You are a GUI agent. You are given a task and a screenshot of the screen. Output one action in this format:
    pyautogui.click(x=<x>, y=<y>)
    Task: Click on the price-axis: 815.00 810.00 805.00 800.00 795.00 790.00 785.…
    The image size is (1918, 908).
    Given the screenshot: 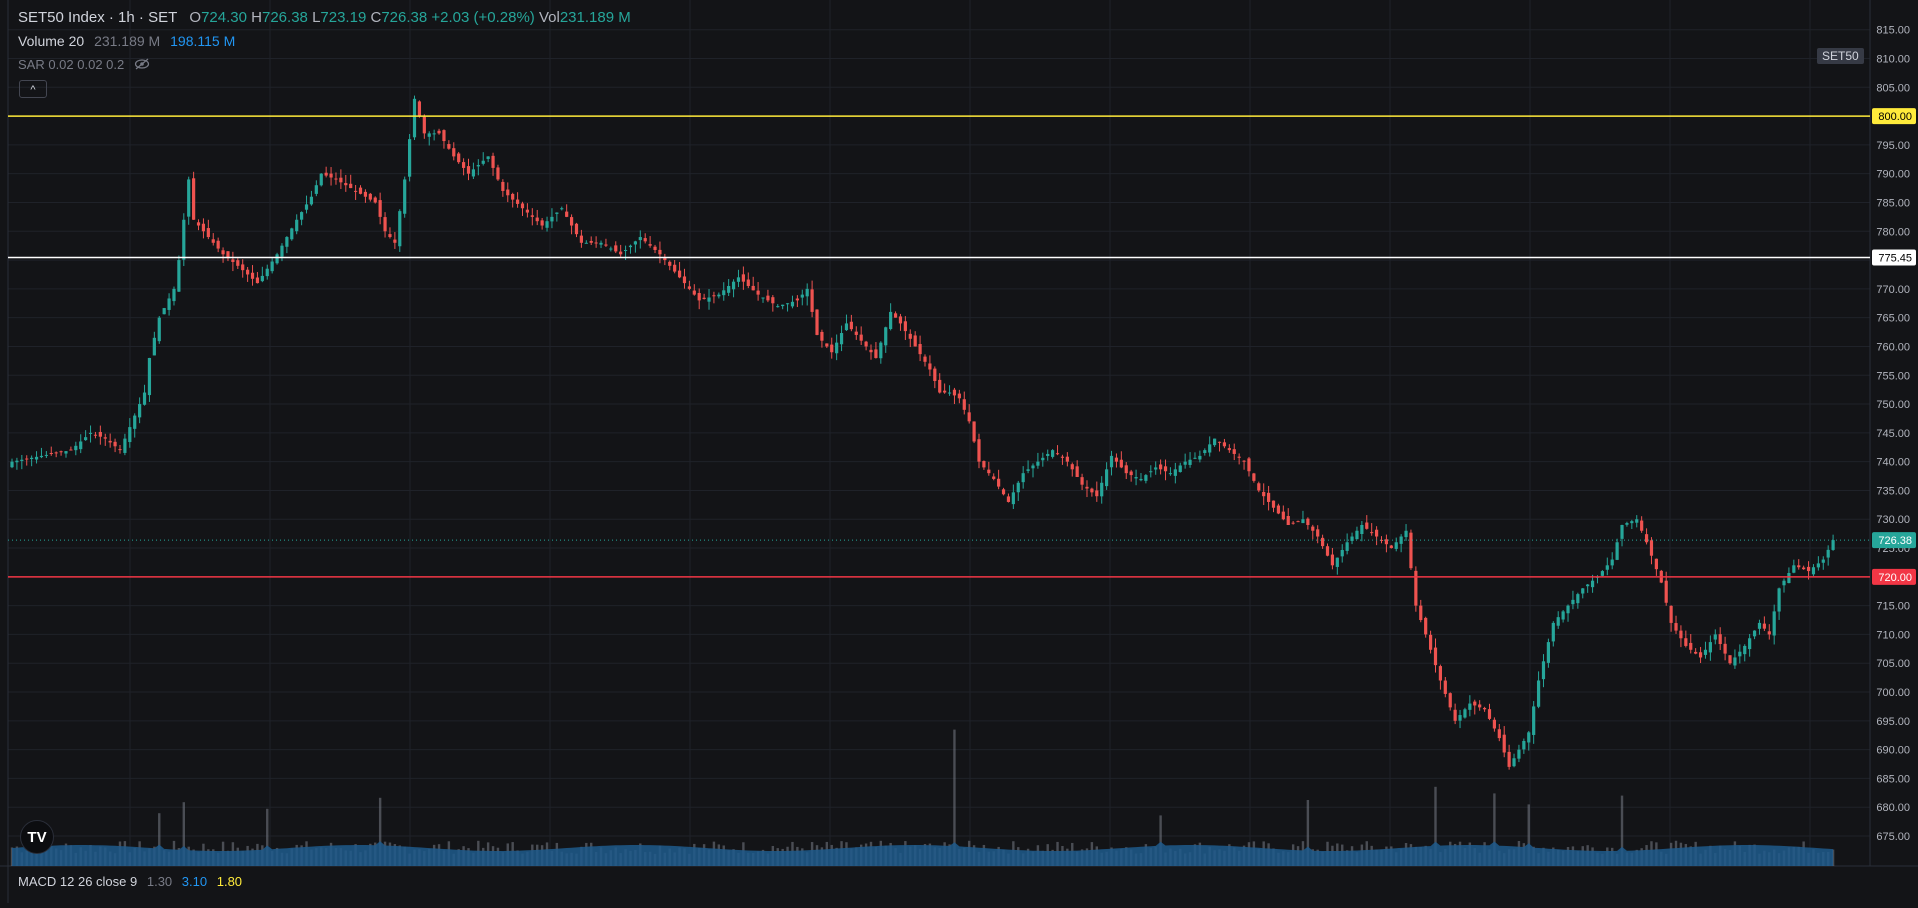 What is the action you would take?
    pyautogui.click(x=1894, y=434)
    